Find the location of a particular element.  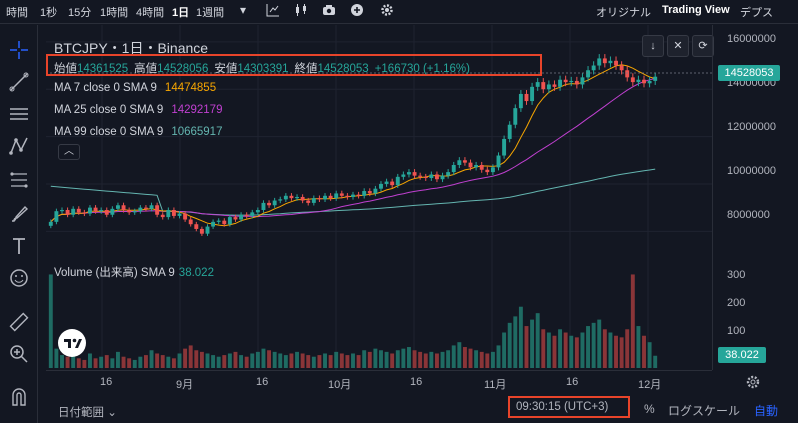

change-value: +166730 (+1.16%) is located at coordinates (422, 69).